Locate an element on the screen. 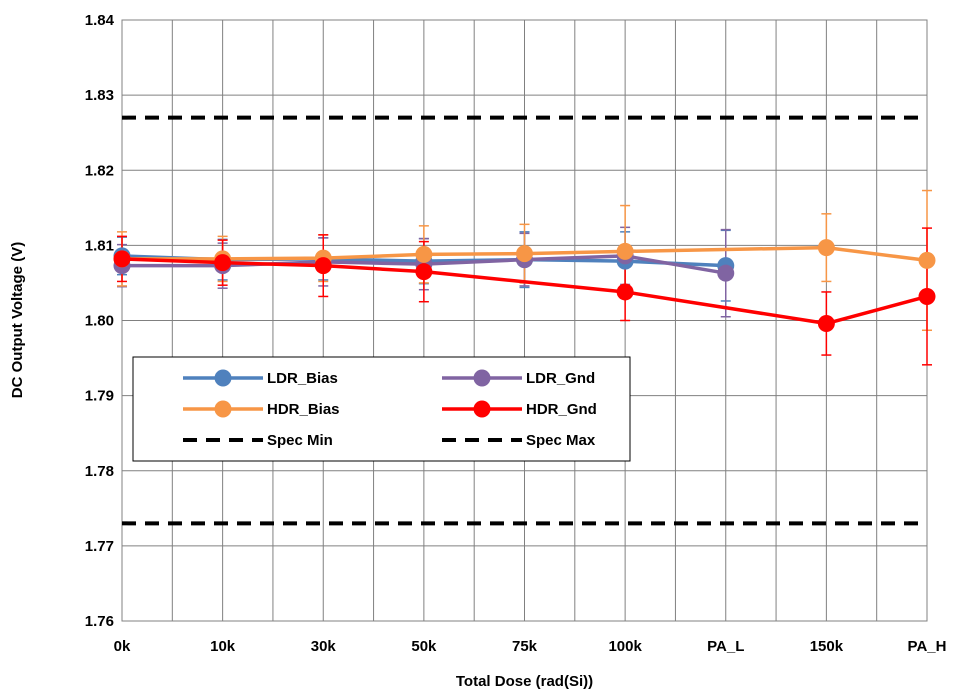  y-tick-labels: 1.76 1.77 1.78 1.79 1.80 1.81 1.82 1.83 1.84 is located at coordinates (100, 321).